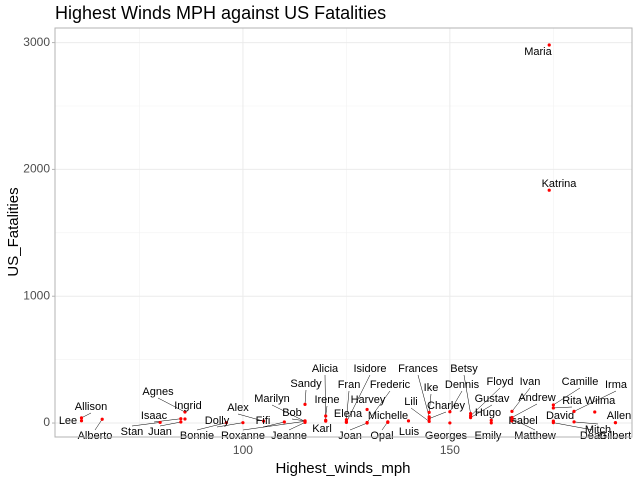 This screenshot has height=480, width=640. What do you see at coordinates (530, 382) in the screenshot?
I see `point-label: Ivan` at bounding box center [530, 382].